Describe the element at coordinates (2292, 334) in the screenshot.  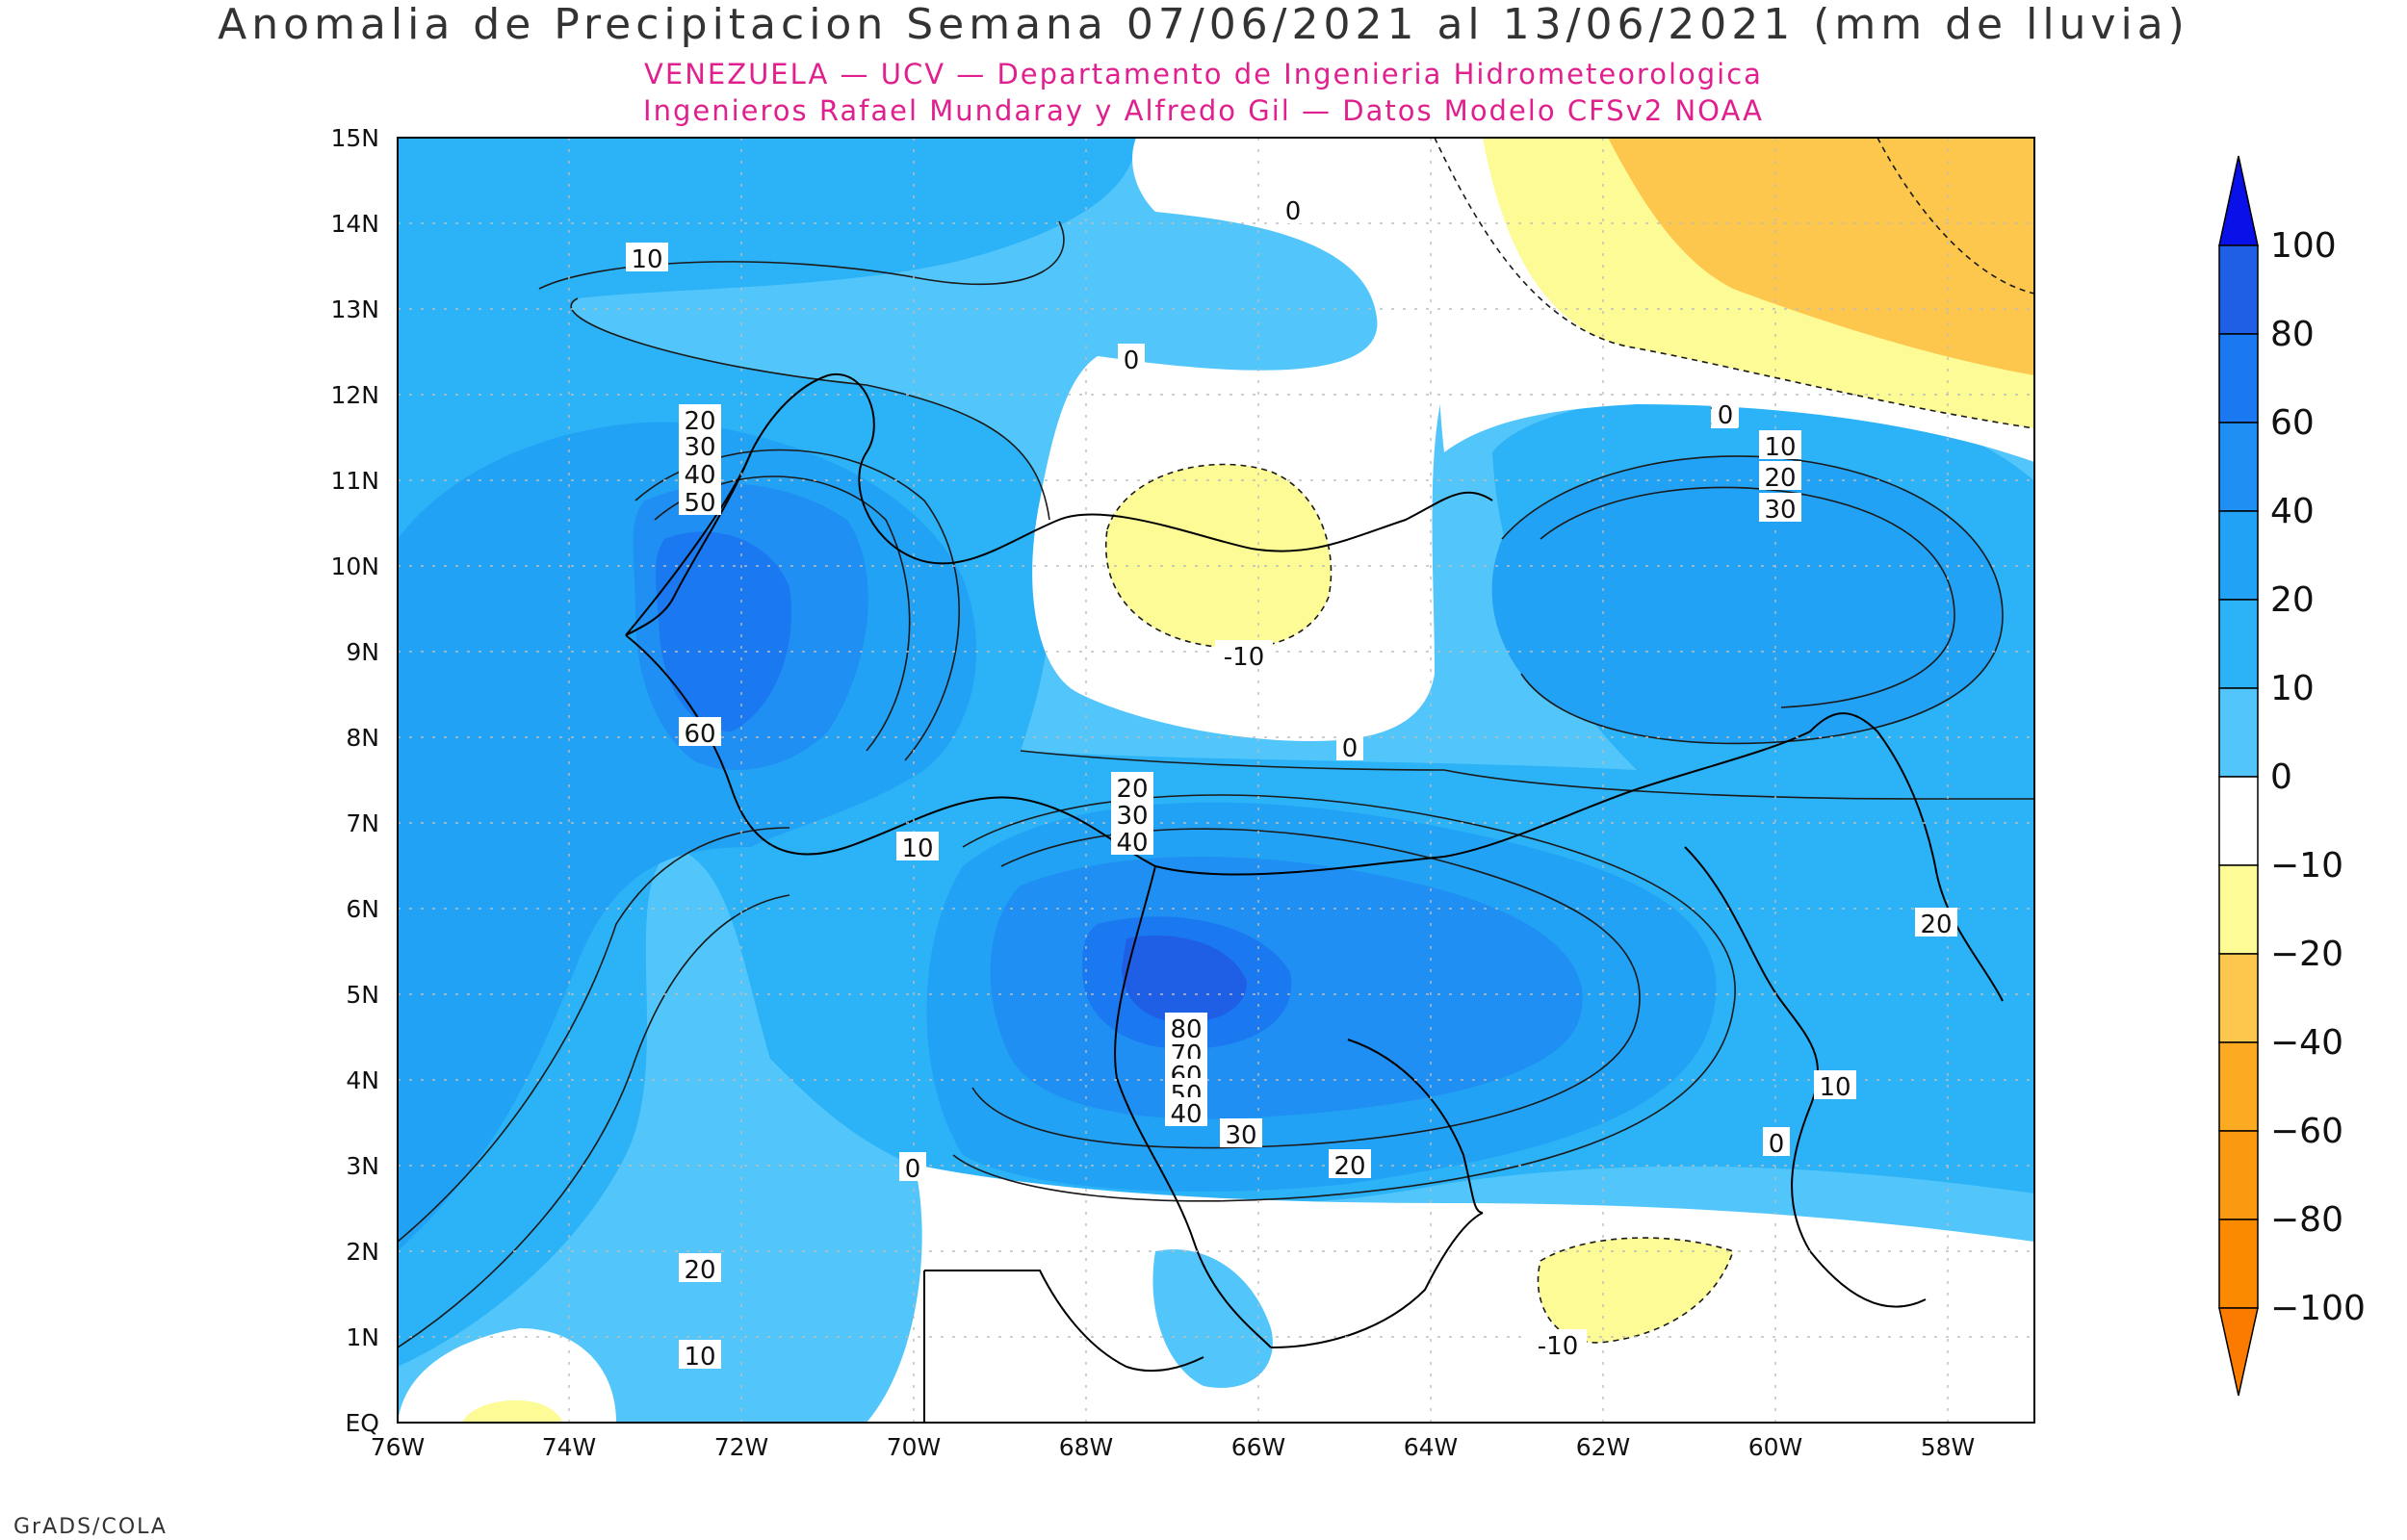
I see `colorbar-label: 80` at that location.